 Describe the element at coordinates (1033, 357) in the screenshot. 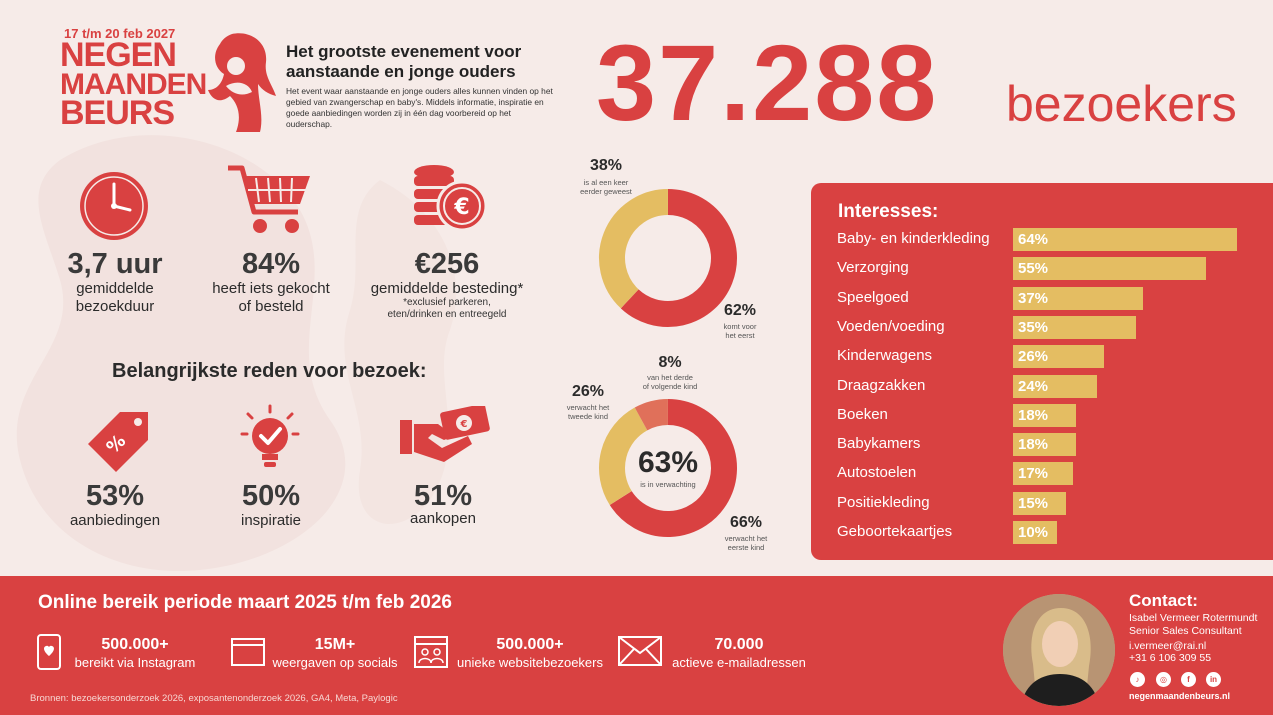

I see `interest-value: 26%` at that location.